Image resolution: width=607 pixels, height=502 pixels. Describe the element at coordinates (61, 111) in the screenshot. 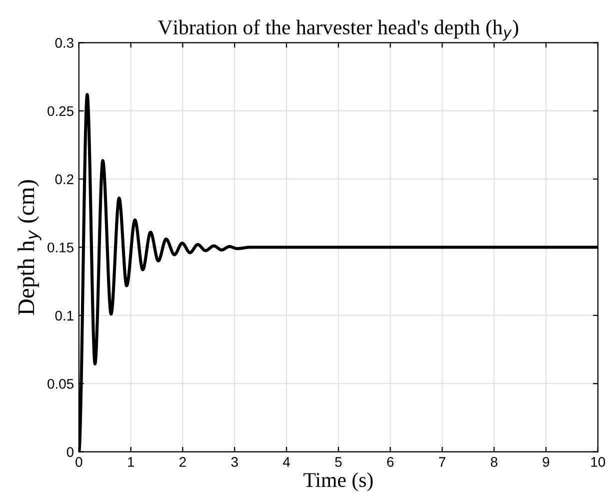

I see `y-tick-label: 0.25` at that location.